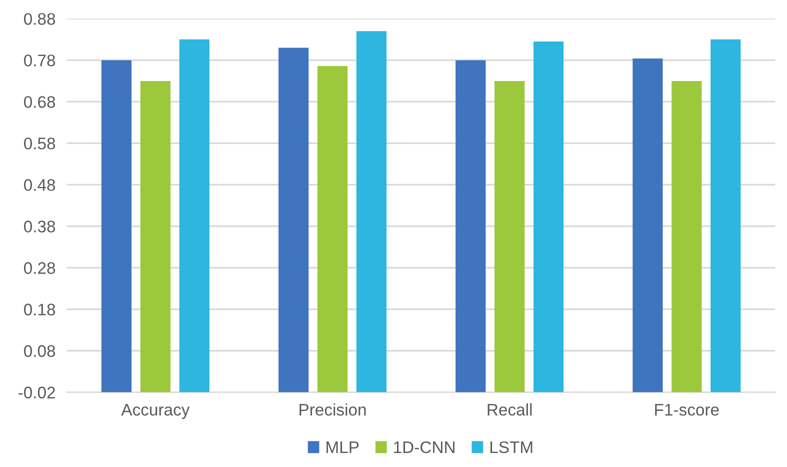  What do you see at coordinates (424, 447) in the screenshot?
I see `legend-label: 1D-CNN` at bounding box center [424, 447].